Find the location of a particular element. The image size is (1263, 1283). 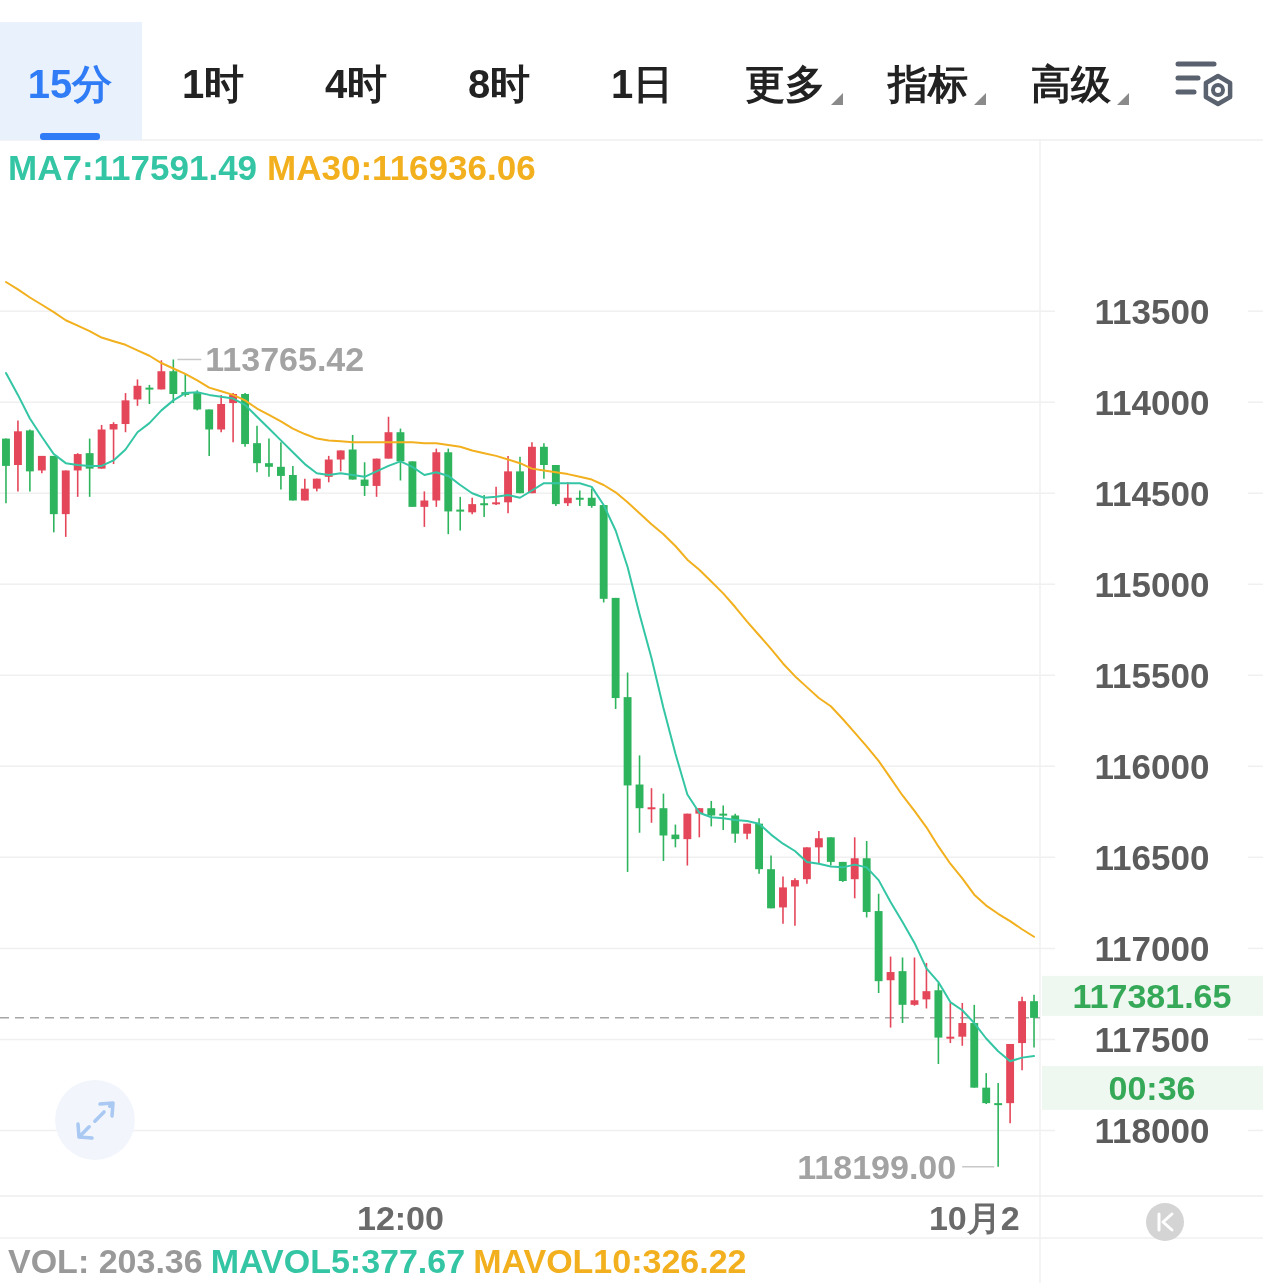

text: MAVOL10:326.22 is located at coordinates (610, 1261).